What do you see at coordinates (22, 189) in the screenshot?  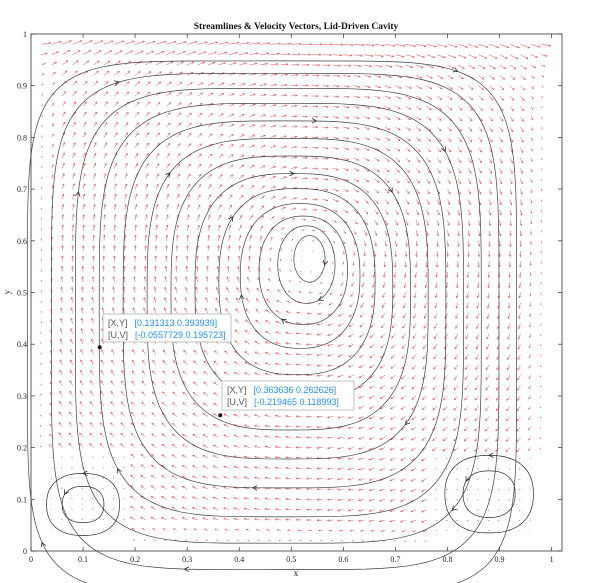 I see `y-tick-label: 0.7` at bounding box center [22, 189].